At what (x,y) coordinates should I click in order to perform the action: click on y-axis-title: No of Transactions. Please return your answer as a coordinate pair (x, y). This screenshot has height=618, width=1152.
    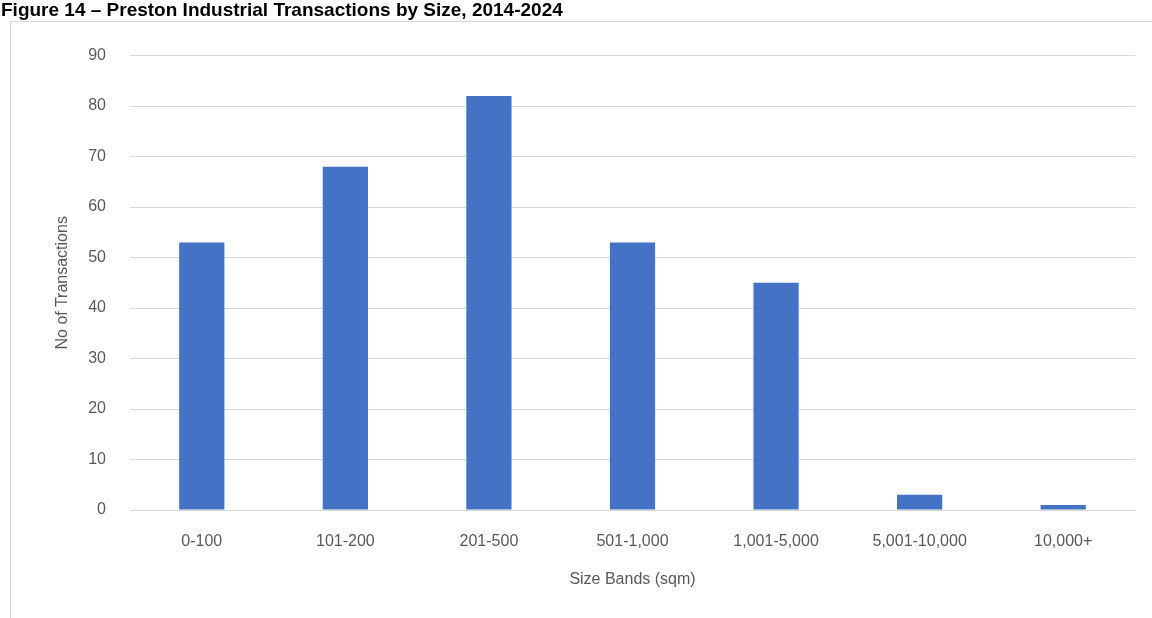
    Looking at the image, I should click on (62, 283).